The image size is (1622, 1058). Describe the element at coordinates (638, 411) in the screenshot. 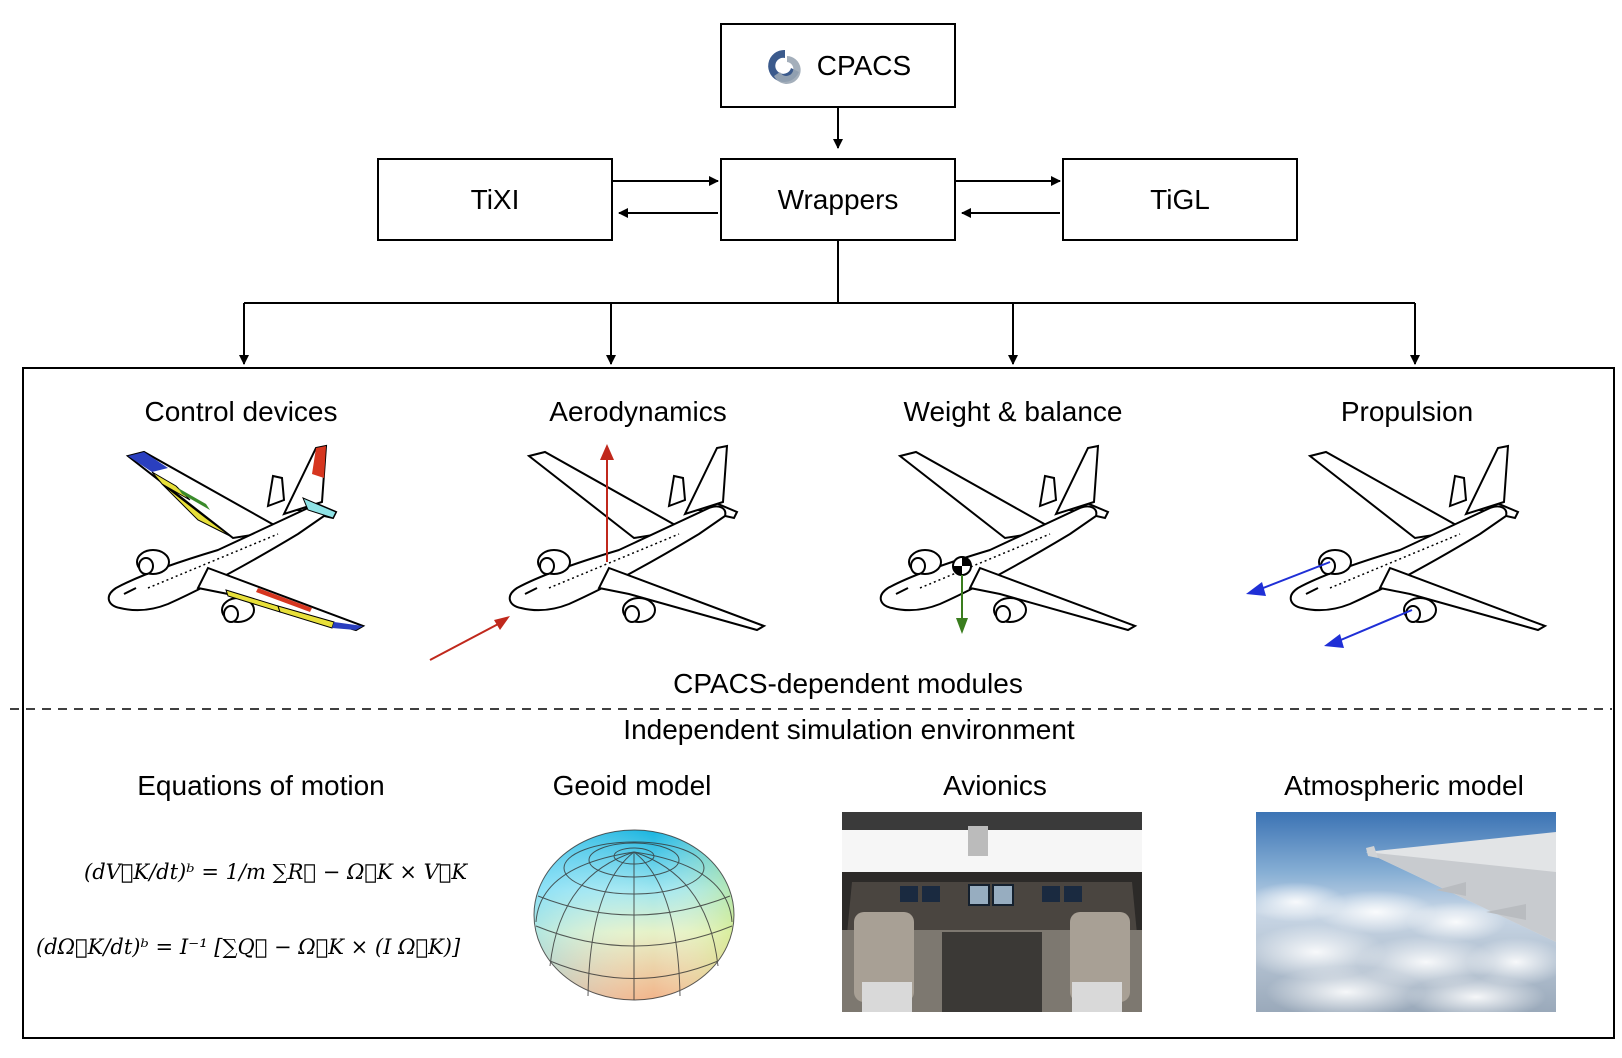

I see `aerodynamics-heading: Aerodynamics` at that location.